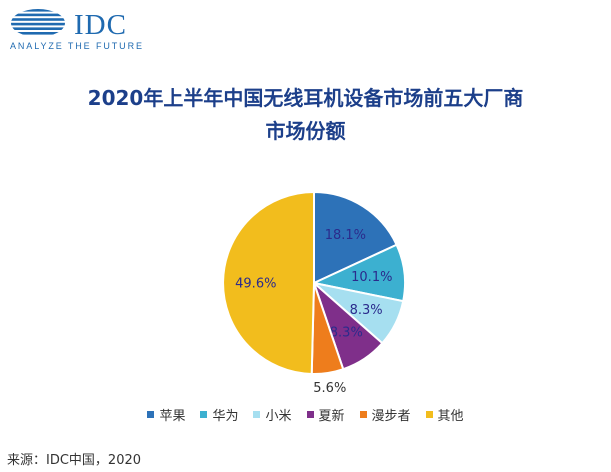 This screenshot has width=611, height=472. What do you see at coordinates (225, 416) in the screenshot?
I see `legend-label-1: 华为` at bounding box center [225, 416].